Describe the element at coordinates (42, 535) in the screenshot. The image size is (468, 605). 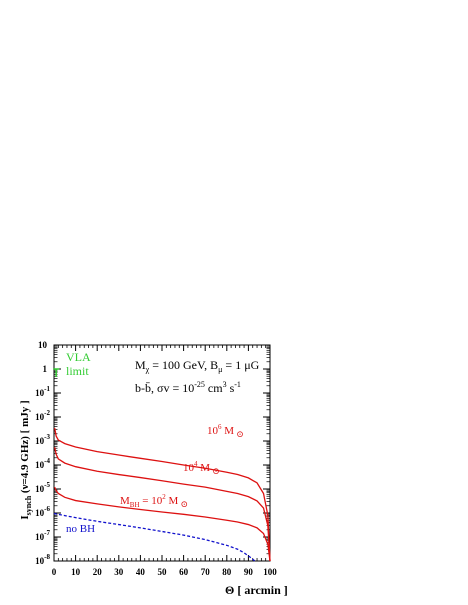
I see `y-tick-label: 10⁻⁷` at that location.